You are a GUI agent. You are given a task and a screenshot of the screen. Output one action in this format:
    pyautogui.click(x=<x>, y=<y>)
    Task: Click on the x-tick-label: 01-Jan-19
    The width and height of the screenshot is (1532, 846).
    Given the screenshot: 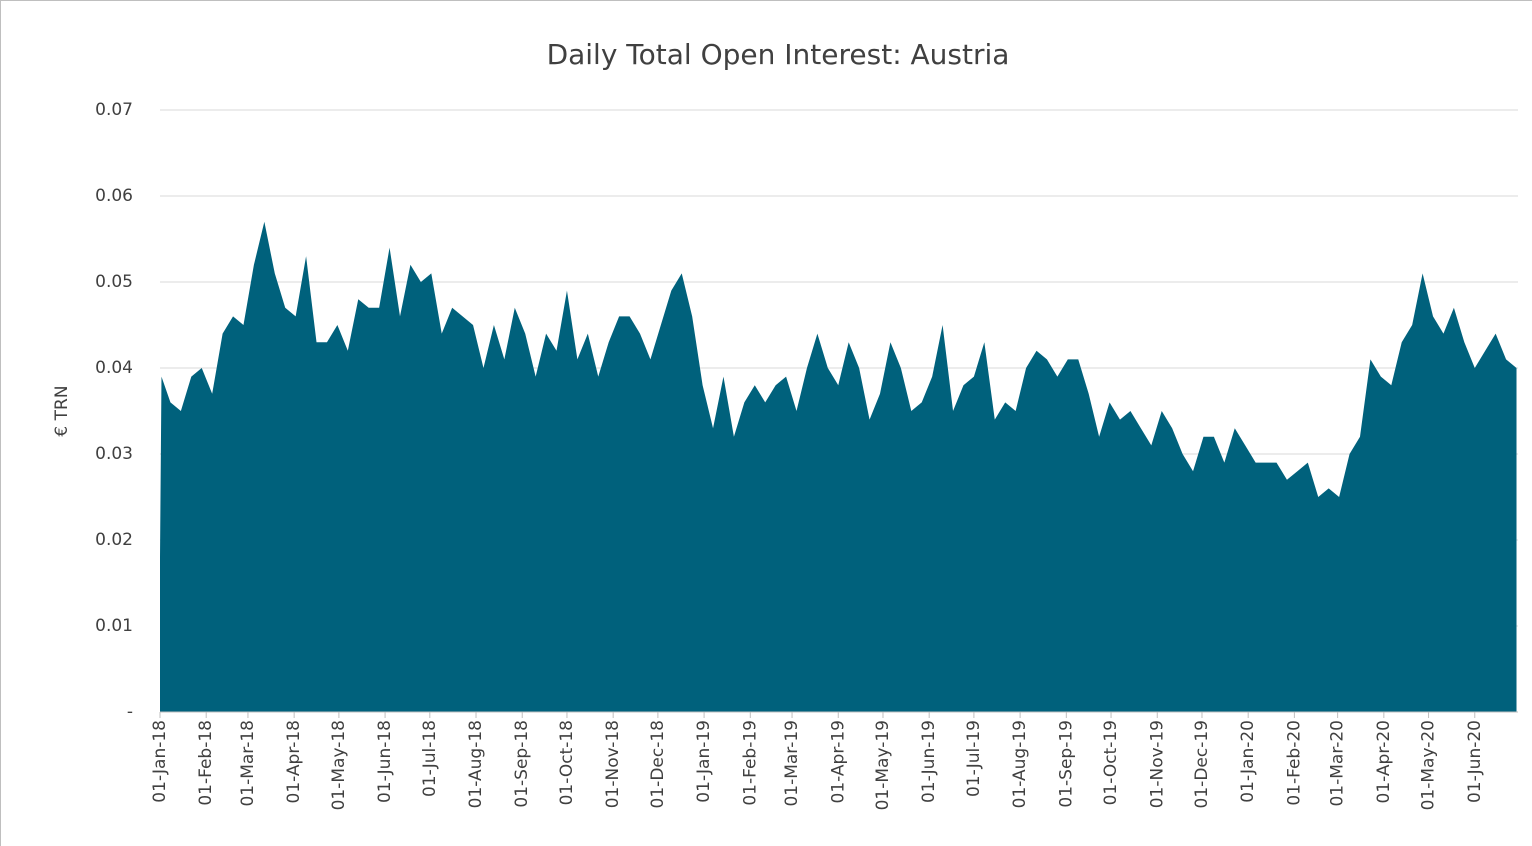 What is the action you would take?
    pyautogui.click(x=704, y=761)
    